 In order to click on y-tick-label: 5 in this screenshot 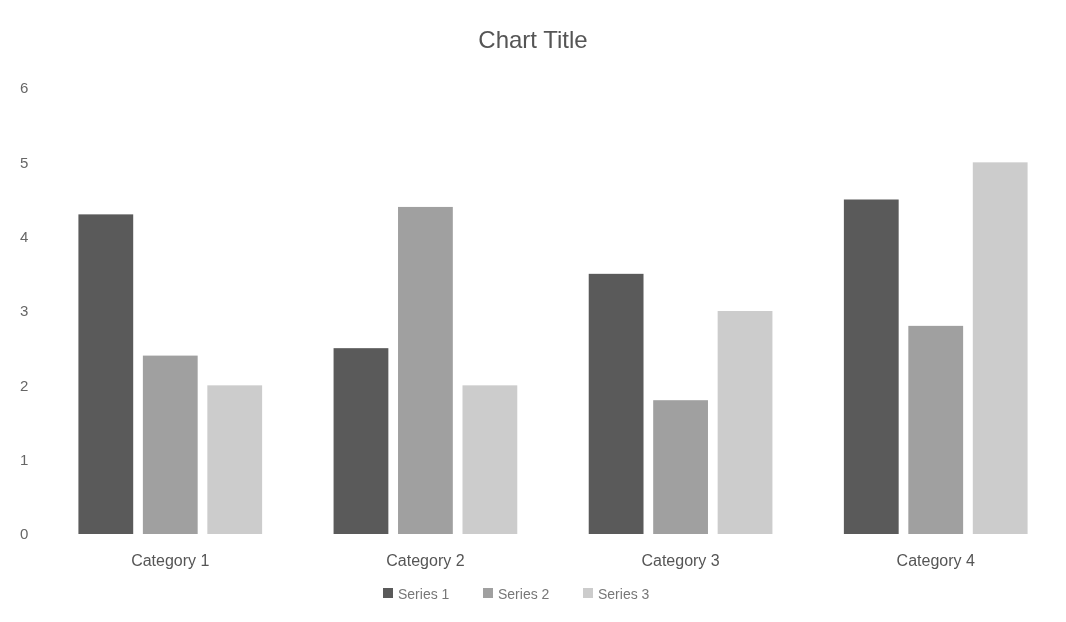, I will do `click(24, 162)`.